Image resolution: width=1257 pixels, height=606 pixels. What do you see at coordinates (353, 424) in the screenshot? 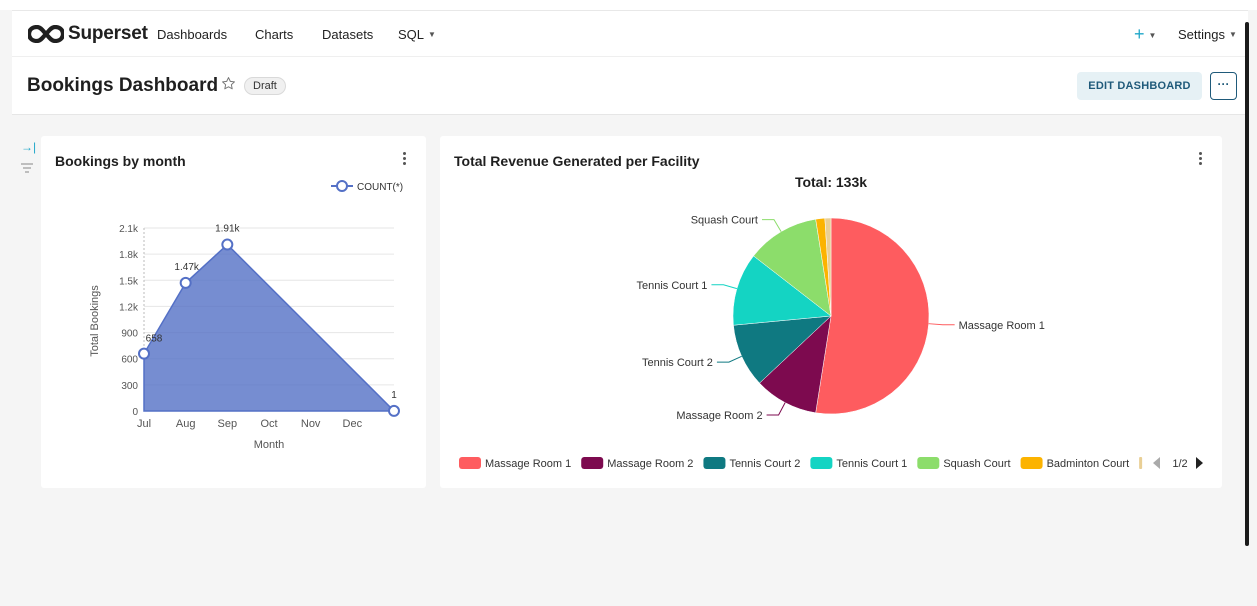
I see `x-tick-label: Dec` at bounding box center [353, 424].